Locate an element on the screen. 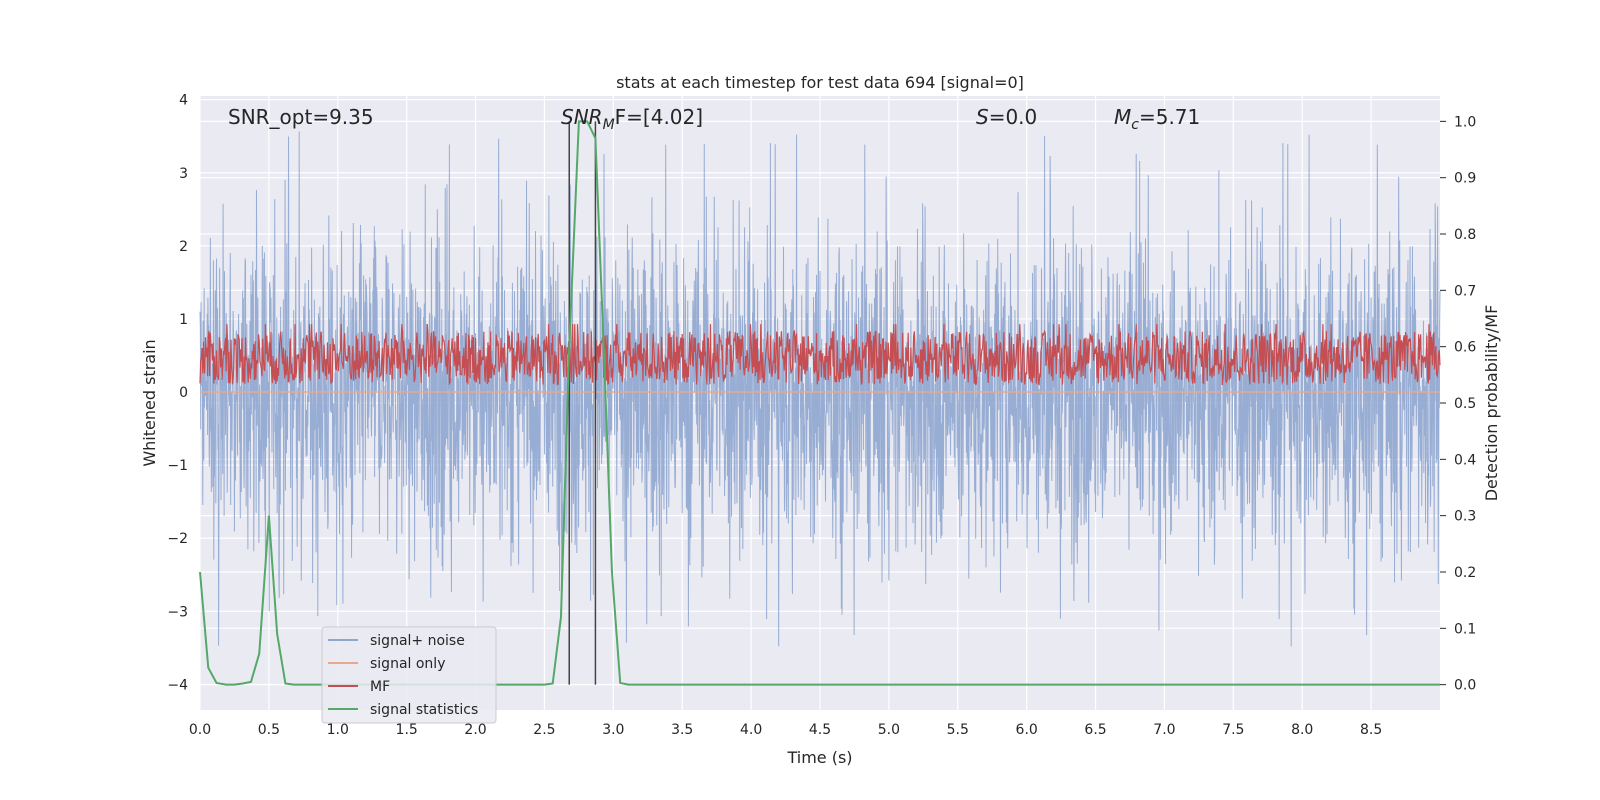  y-left-tick-label: −4 is located at coordinates (177, 685).